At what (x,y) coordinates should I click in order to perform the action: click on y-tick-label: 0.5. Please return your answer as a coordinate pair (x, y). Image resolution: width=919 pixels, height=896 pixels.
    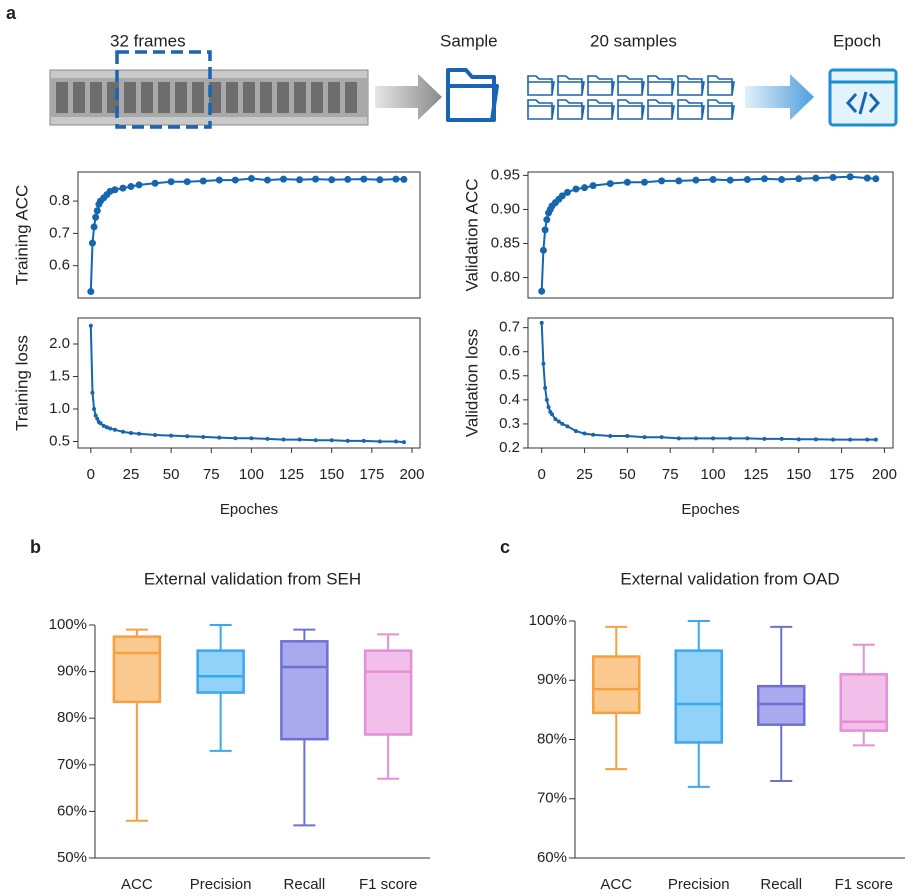
    Looking at the image, I should click on (59, 440).